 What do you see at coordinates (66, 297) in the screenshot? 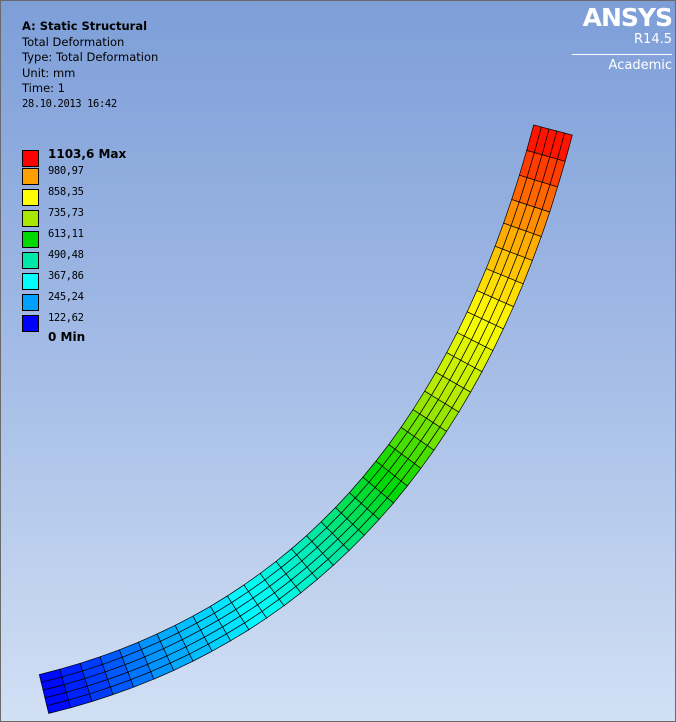
I see `legend-label: 245,24` at bounding box center [66, 297].